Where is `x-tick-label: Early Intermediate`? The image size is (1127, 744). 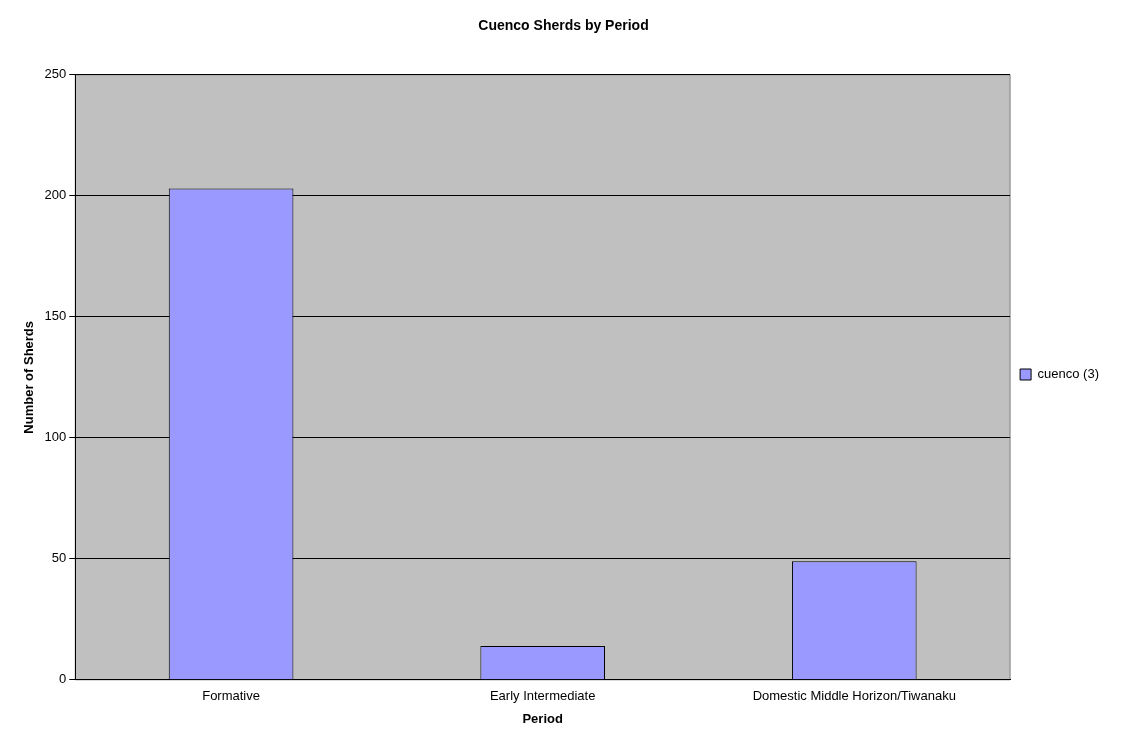 x-tick-label: Early Intermediate is located at coordinates (542, 696).